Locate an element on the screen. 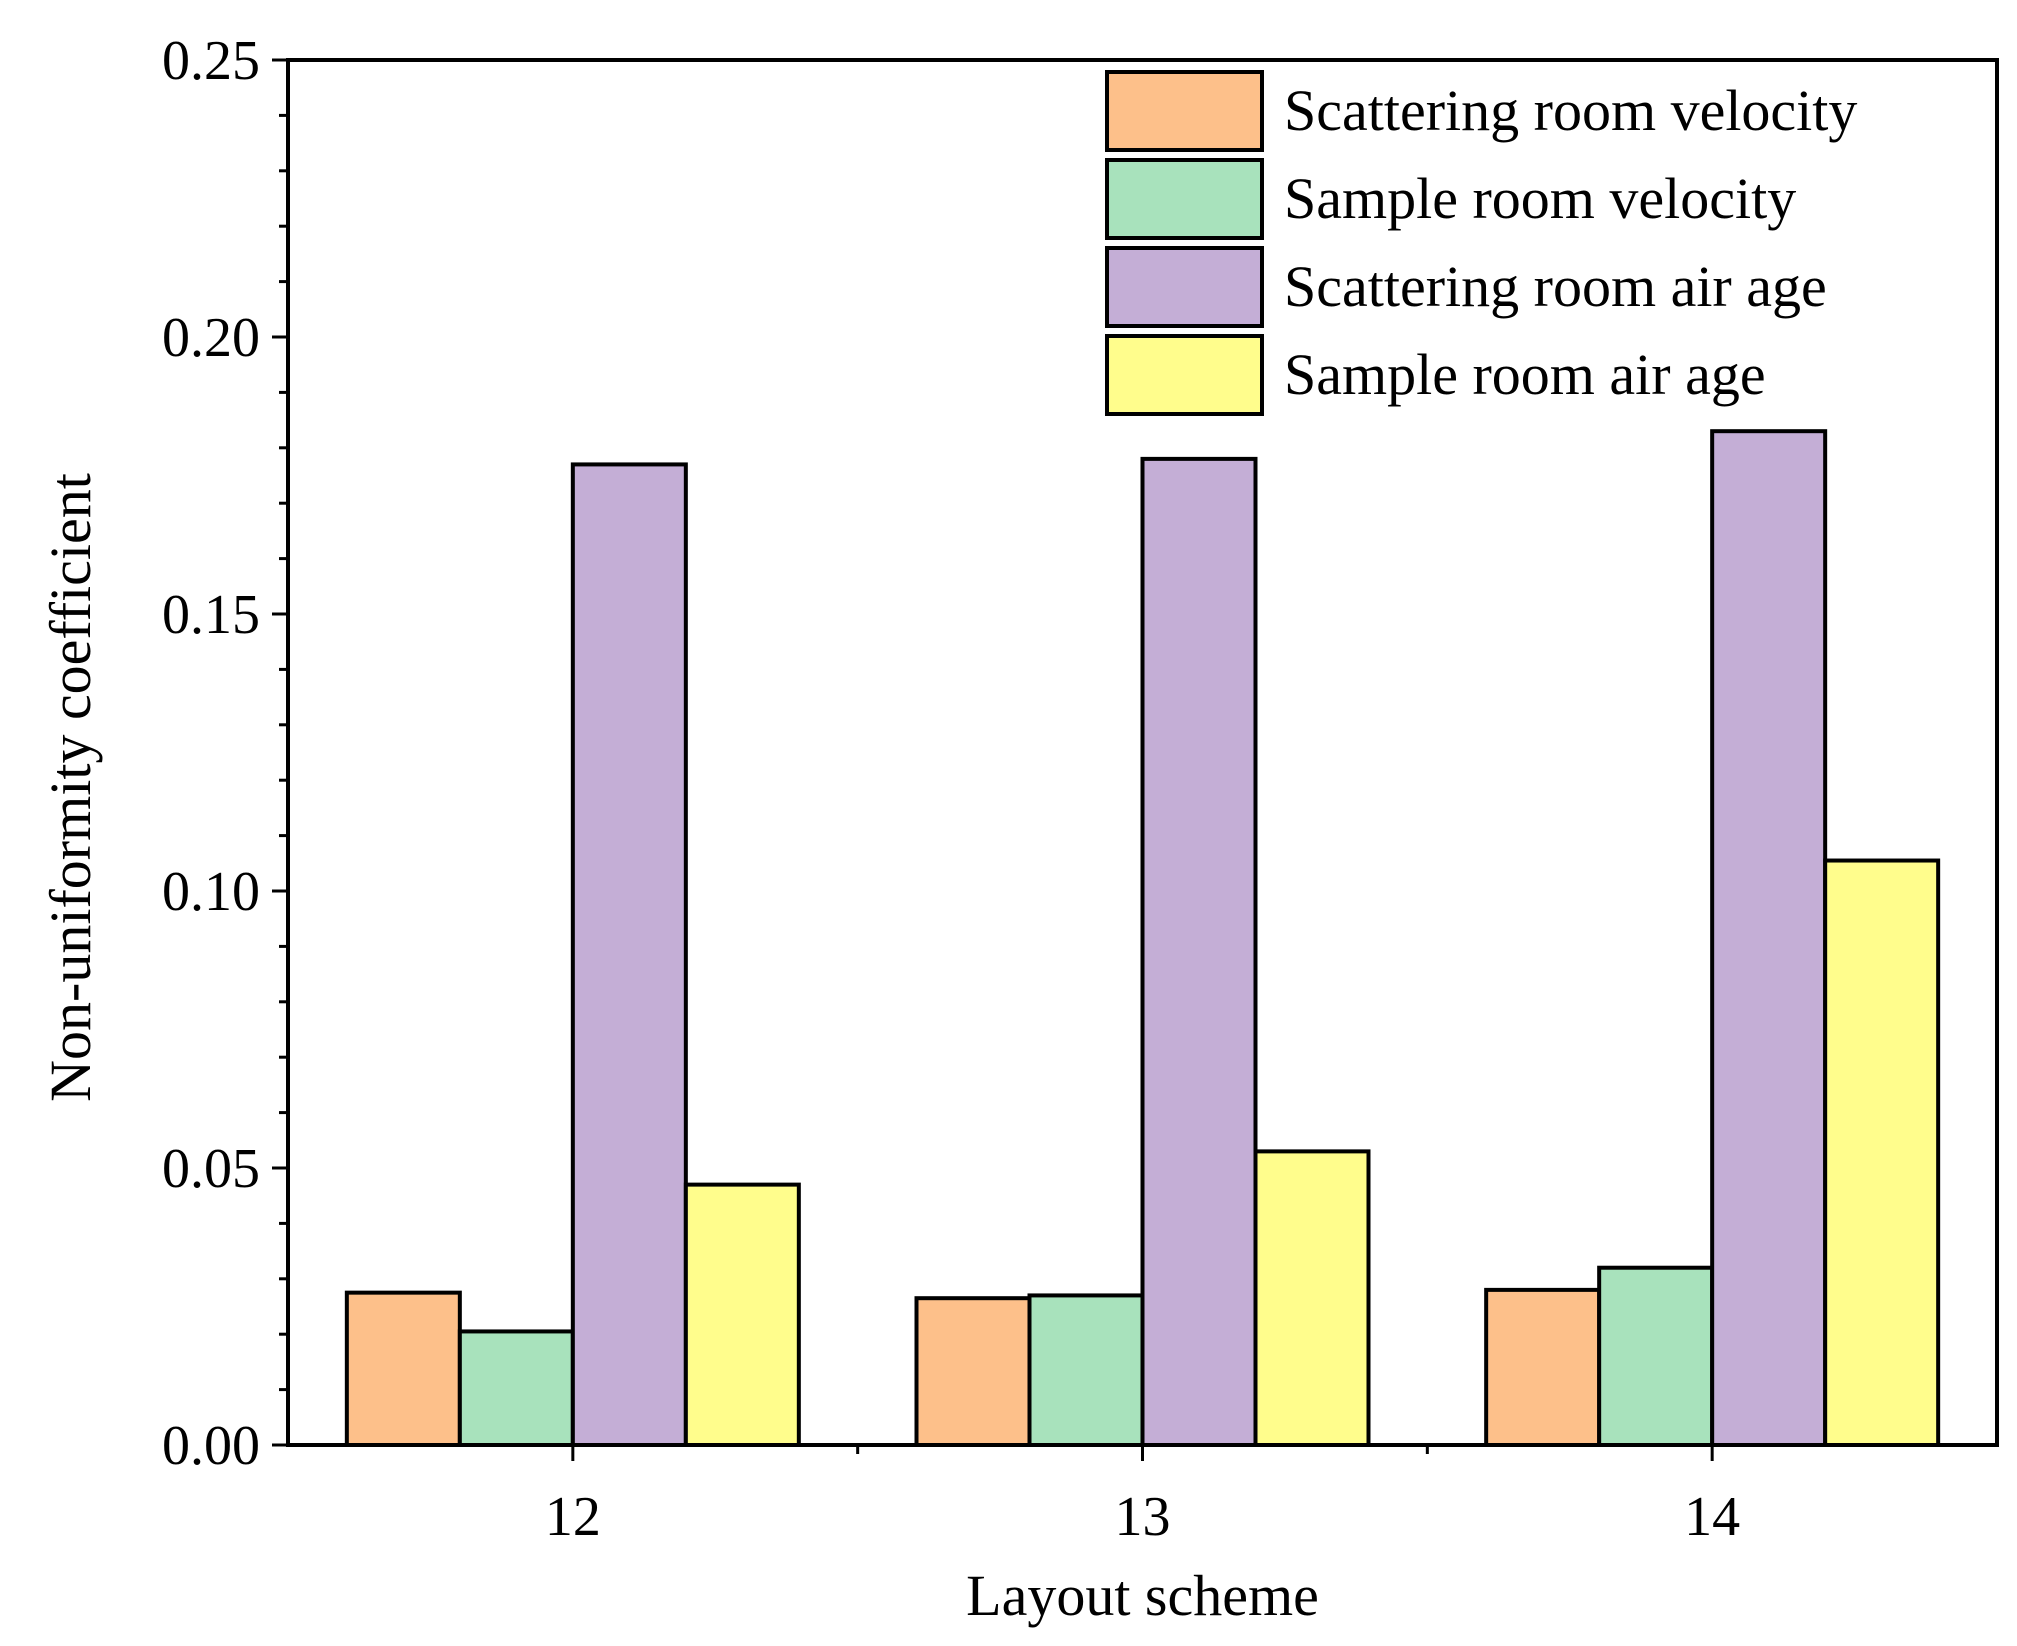 This screenshot has width=2017, height=1646. x-tick-label: 14 is located at coordinates (1712, 1517).